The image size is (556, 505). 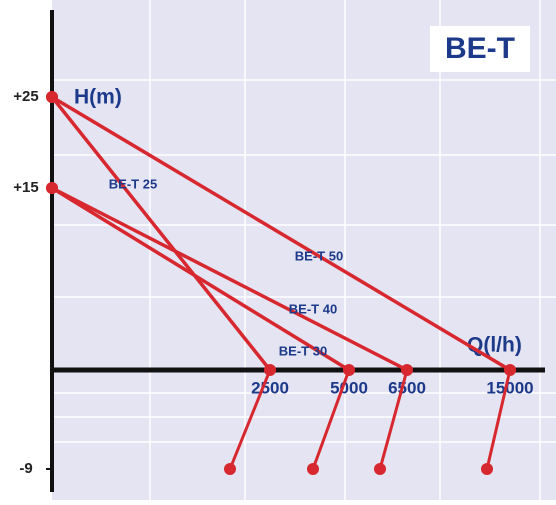 I want to click on series-label: BE-T 30, so click(x=303, y=350).